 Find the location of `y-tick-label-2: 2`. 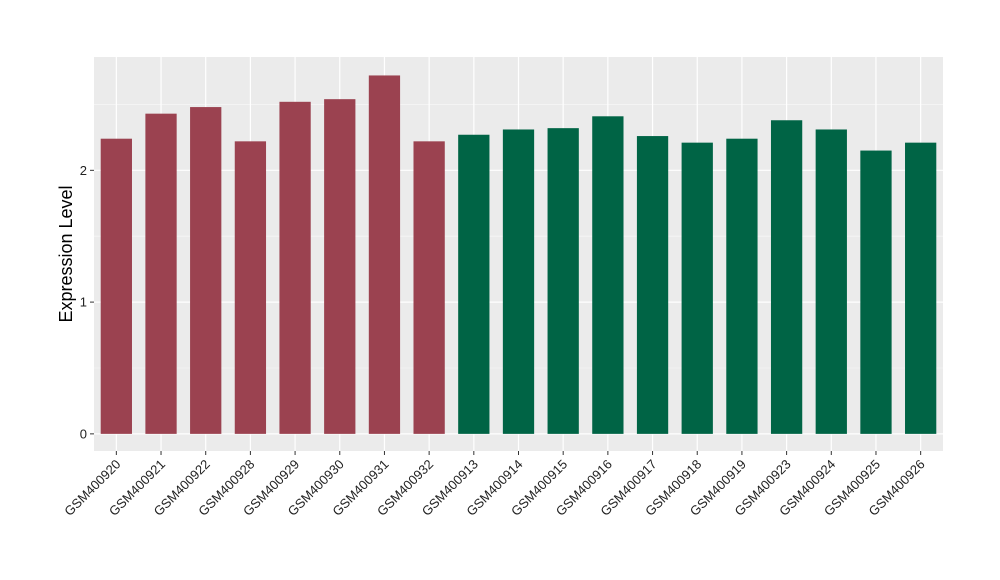

y-tick-label-2: 2 is located at coordinates (83, 170).